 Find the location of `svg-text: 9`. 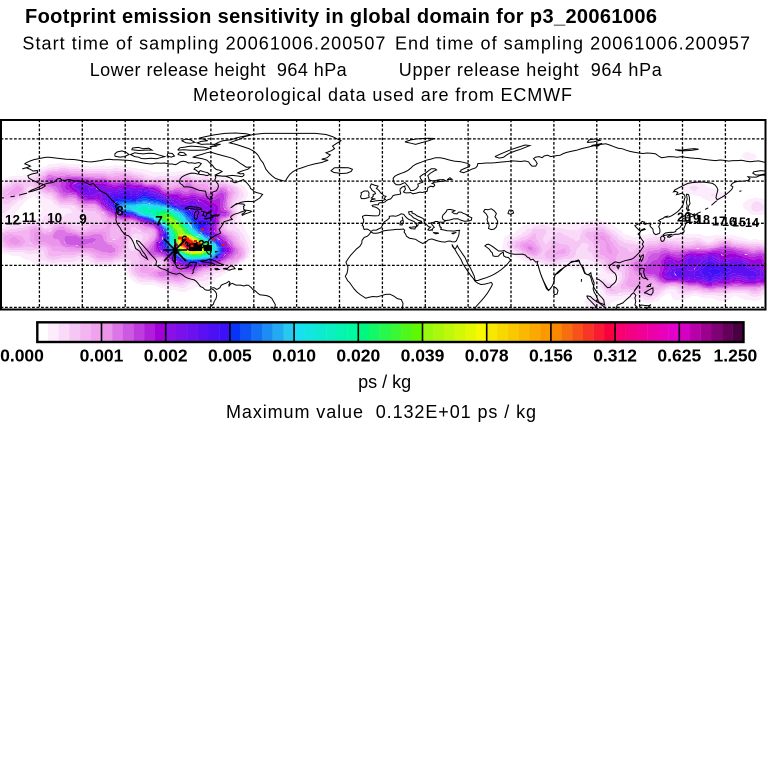

svg-text: 9 is located at coordinates (83, 219).